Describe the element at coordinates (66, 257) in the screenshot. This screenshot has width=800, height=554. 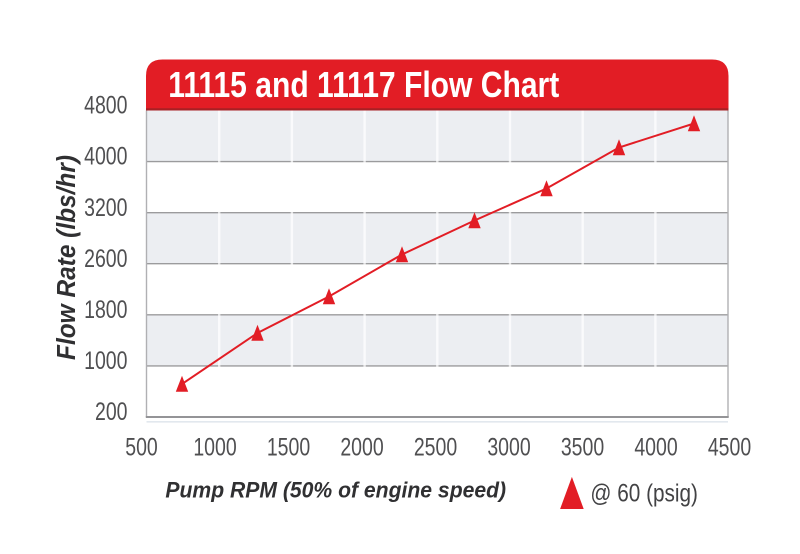
I see `svg-text: Flow Rate (lbs/hr)` at that location.